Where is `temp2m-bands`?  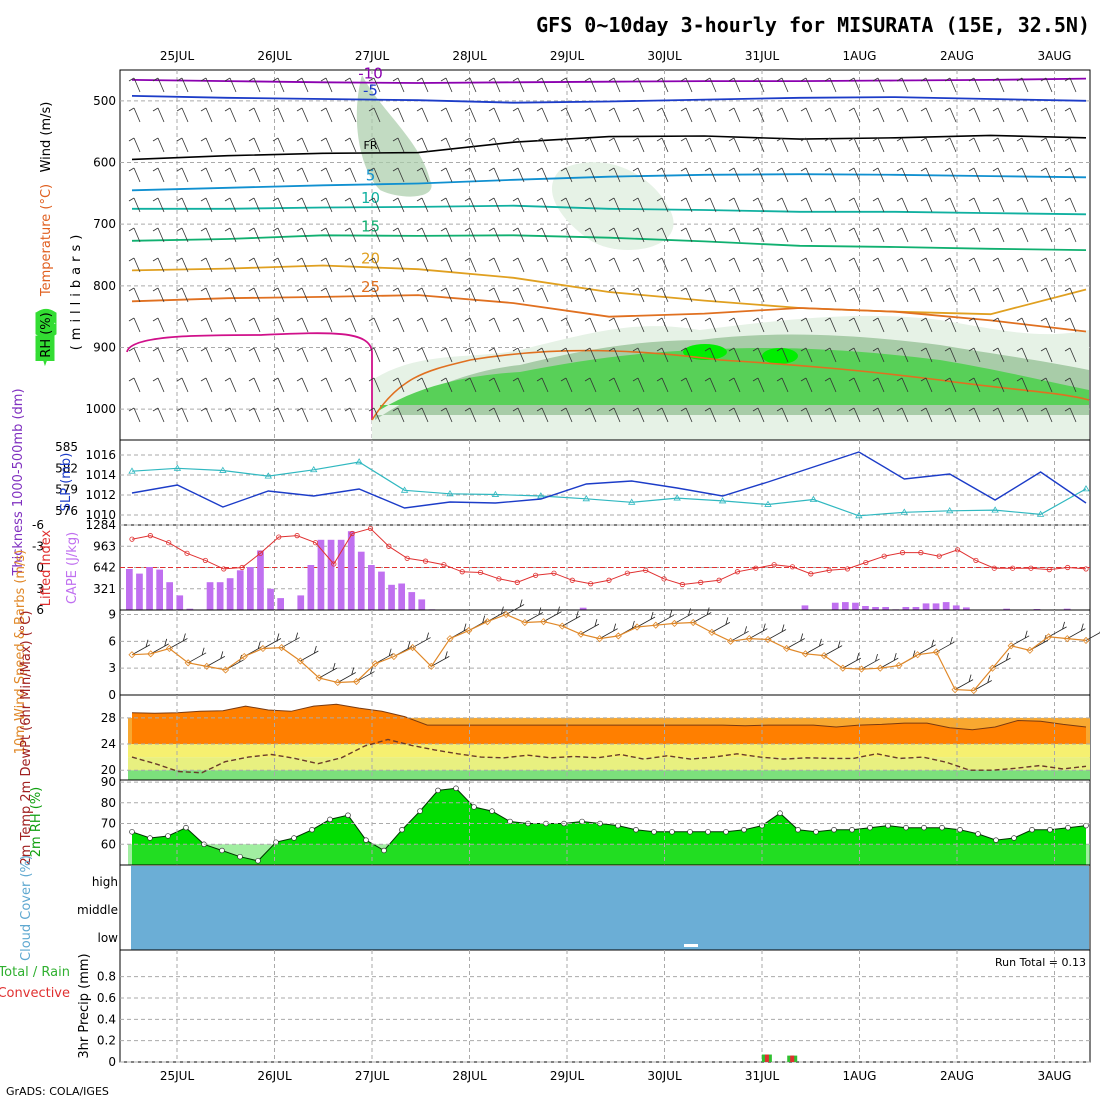 temp2m-bands is located at coordinates (609, 741).